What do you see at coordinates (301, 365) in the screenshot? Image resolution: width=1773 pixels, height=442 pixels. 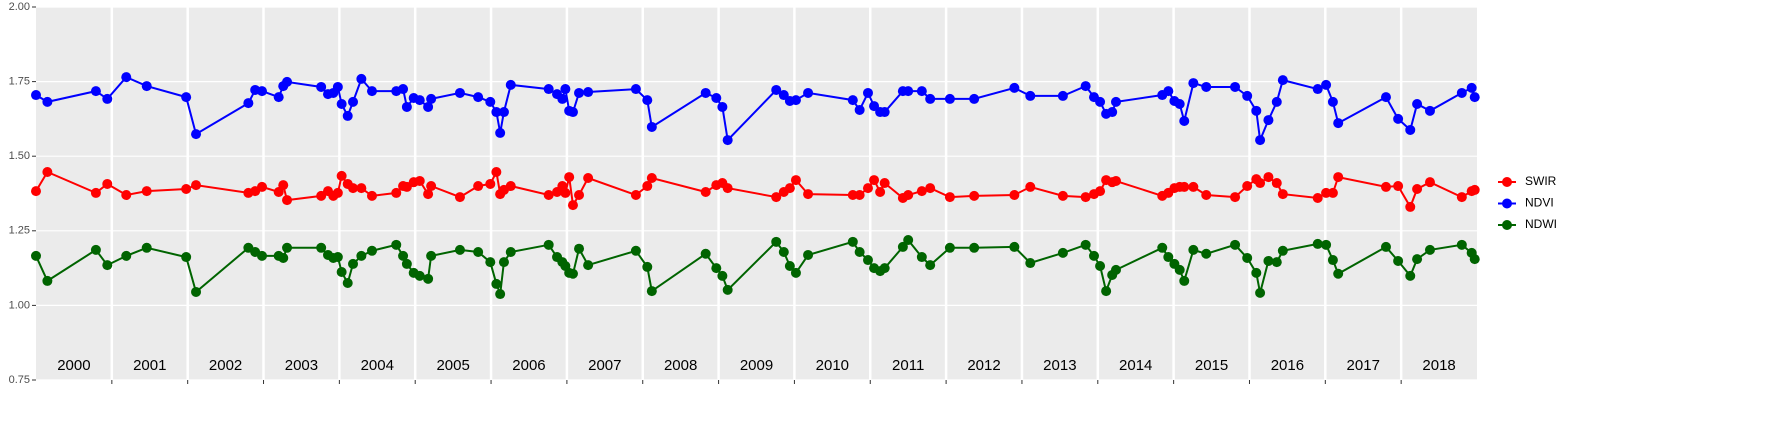 I see `year-label: 2003` at bounding box center [301, 365].